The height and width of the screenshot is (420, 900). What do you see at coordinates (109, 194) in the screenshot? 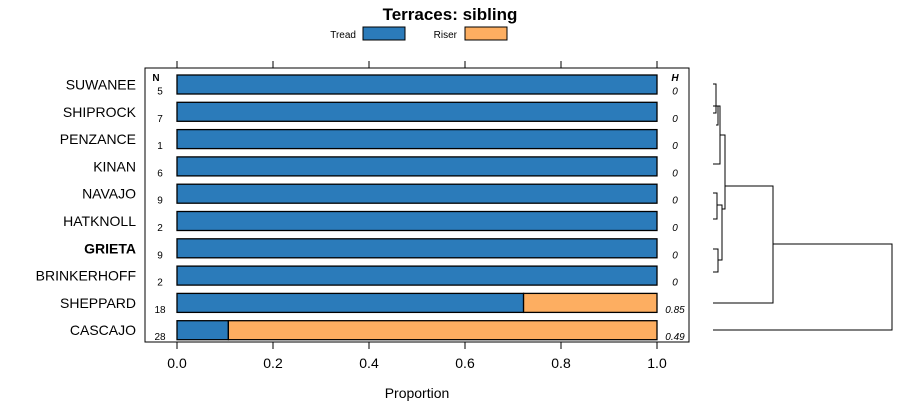
I see `row-label: NAVAJO` at bounding box center [109, 194].